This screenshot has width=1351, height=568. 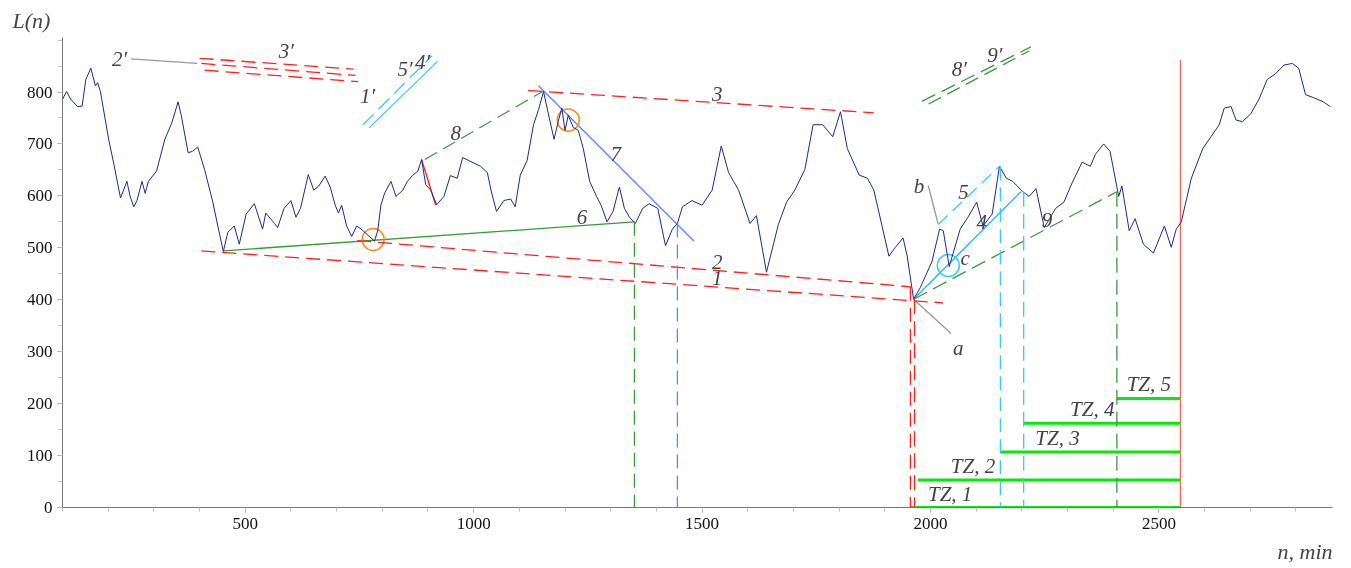 What do you see at coordinates (405, 68) in the screenshot?
I see `annotation: 5′` at bounding box center [405, 68].